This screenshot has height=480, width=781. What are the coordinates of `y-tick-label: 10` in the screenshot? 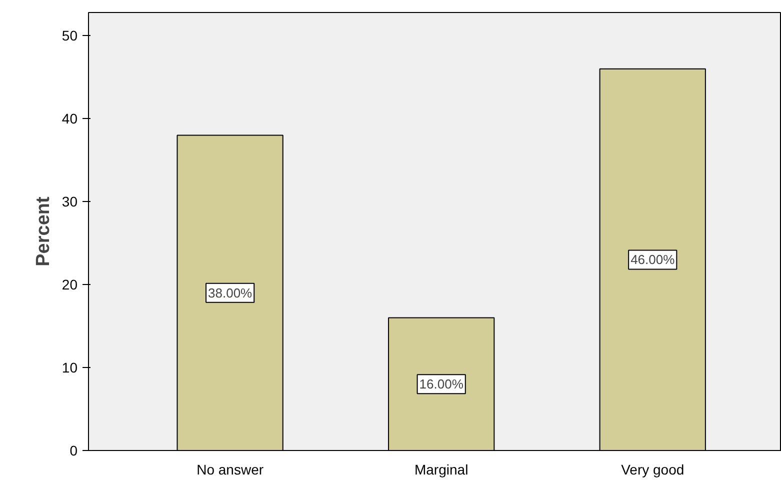 It's located at (70, 368).